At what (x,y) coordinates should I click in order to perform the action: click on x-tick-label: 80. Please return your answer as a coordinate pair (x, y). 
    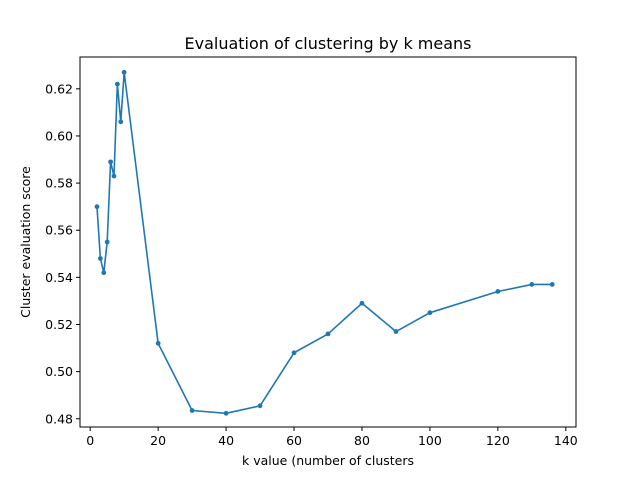
    Looking at the image, I should click on (362, 440).